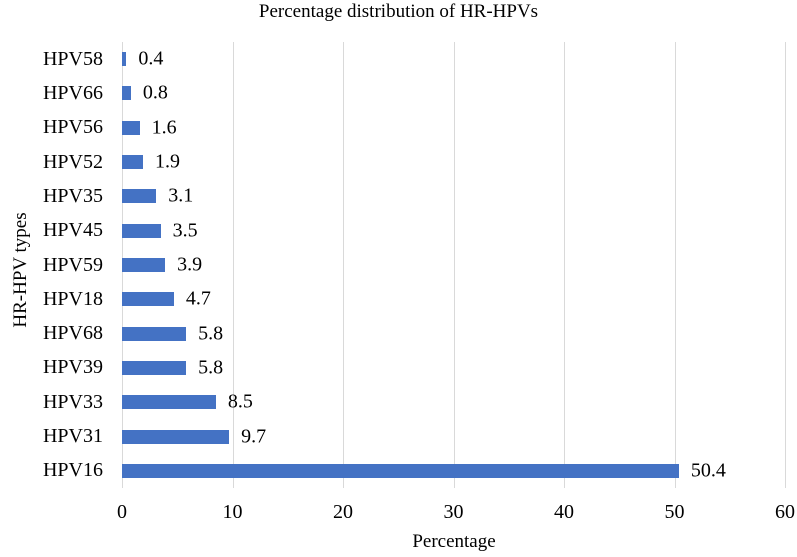  I want to click on bar-row-hpv39: 5.8, so click(454, 368).